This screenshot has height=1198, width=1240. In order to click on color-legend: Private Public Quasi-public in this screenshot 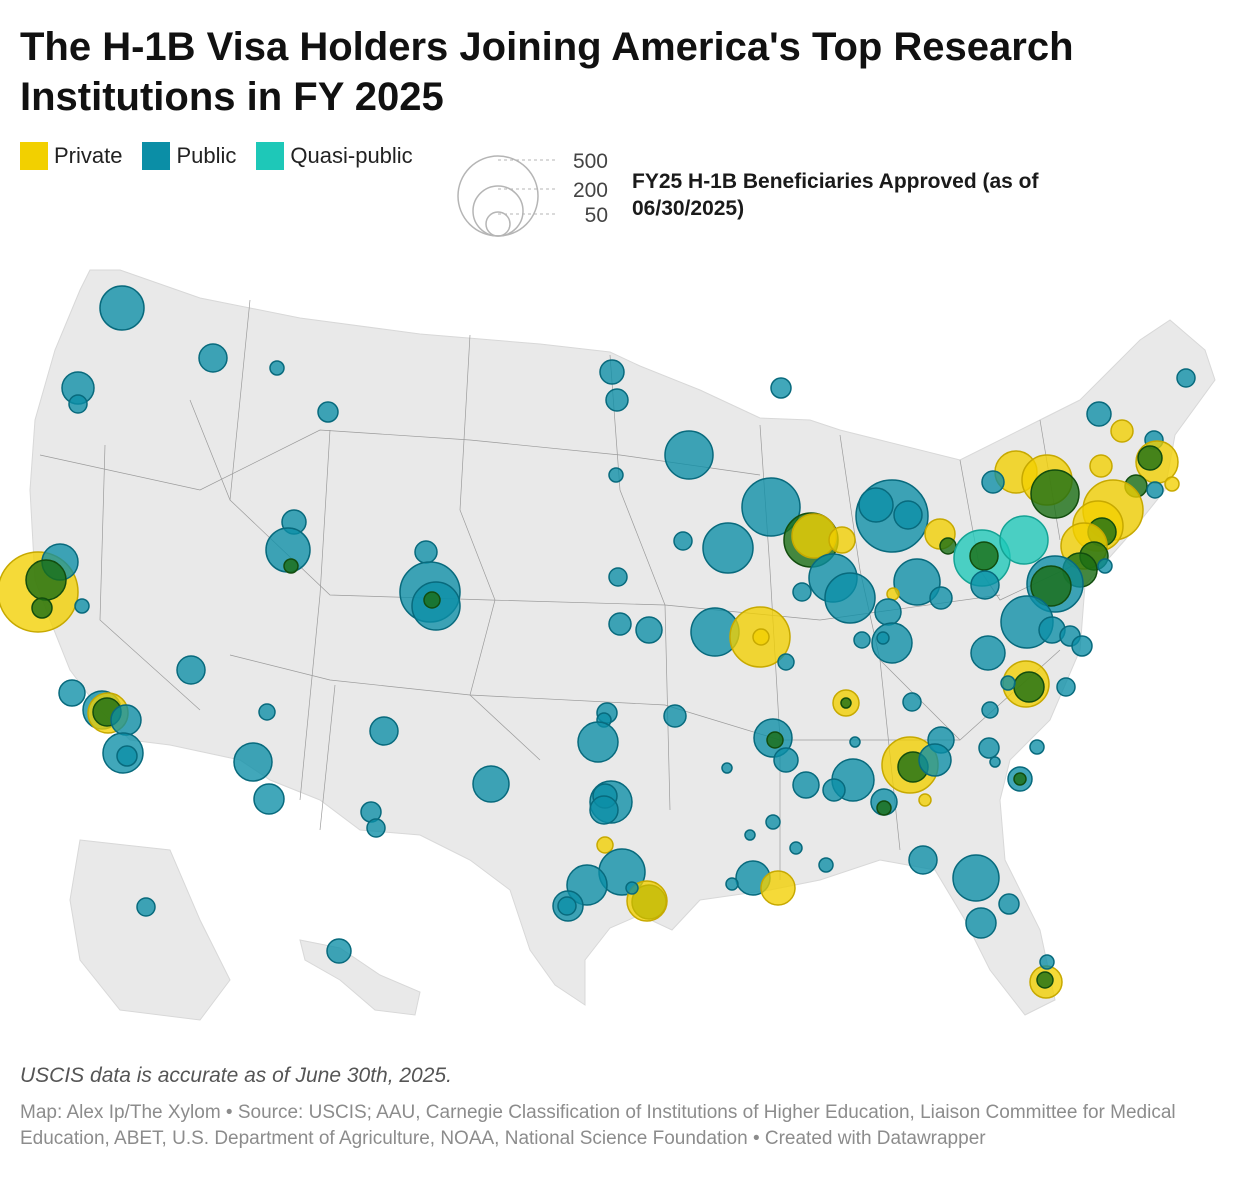, I will do `click(216, 156)`.